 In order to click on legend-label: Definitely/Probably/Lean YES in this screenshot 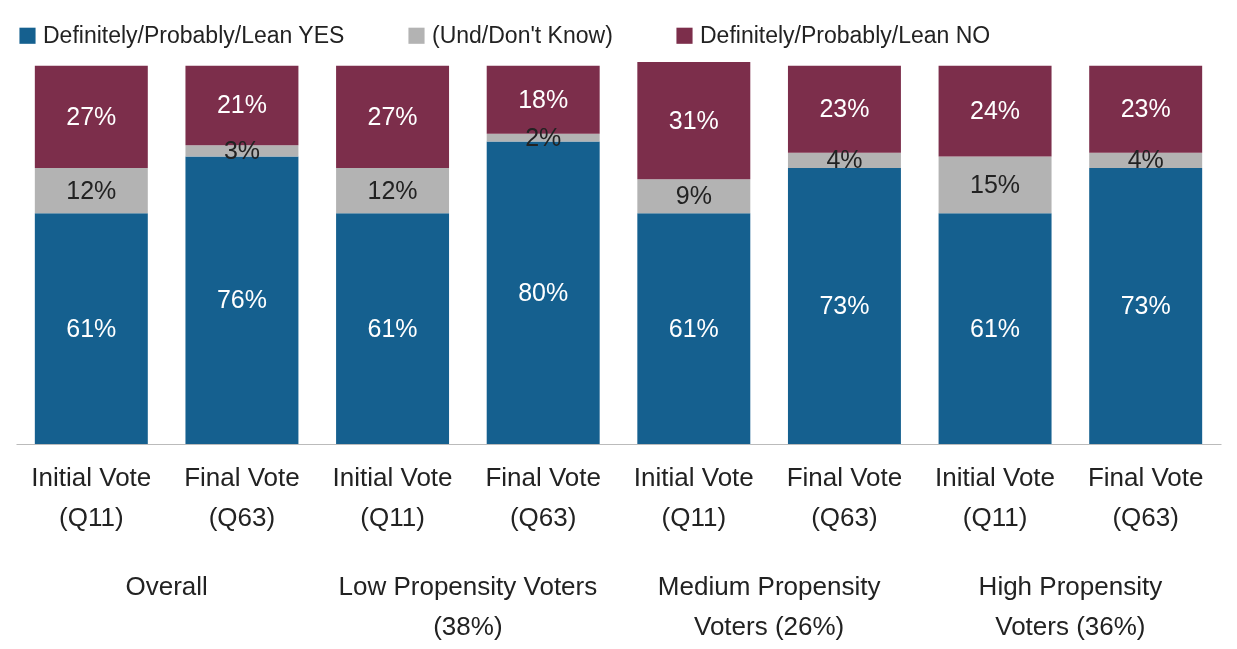, I will do `click(194, 34)`.